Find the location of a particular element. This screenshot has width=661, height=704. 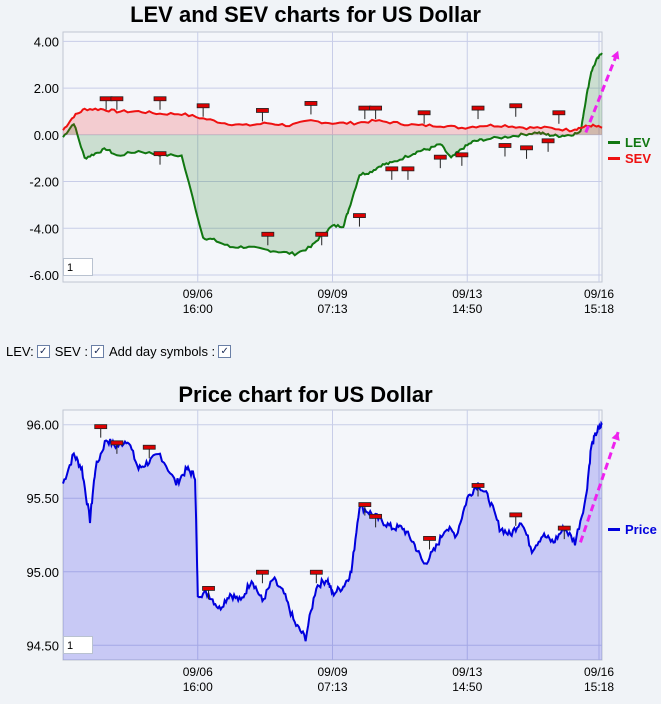

y-tick-label: -6.00 is located at coordinates (44, 275).